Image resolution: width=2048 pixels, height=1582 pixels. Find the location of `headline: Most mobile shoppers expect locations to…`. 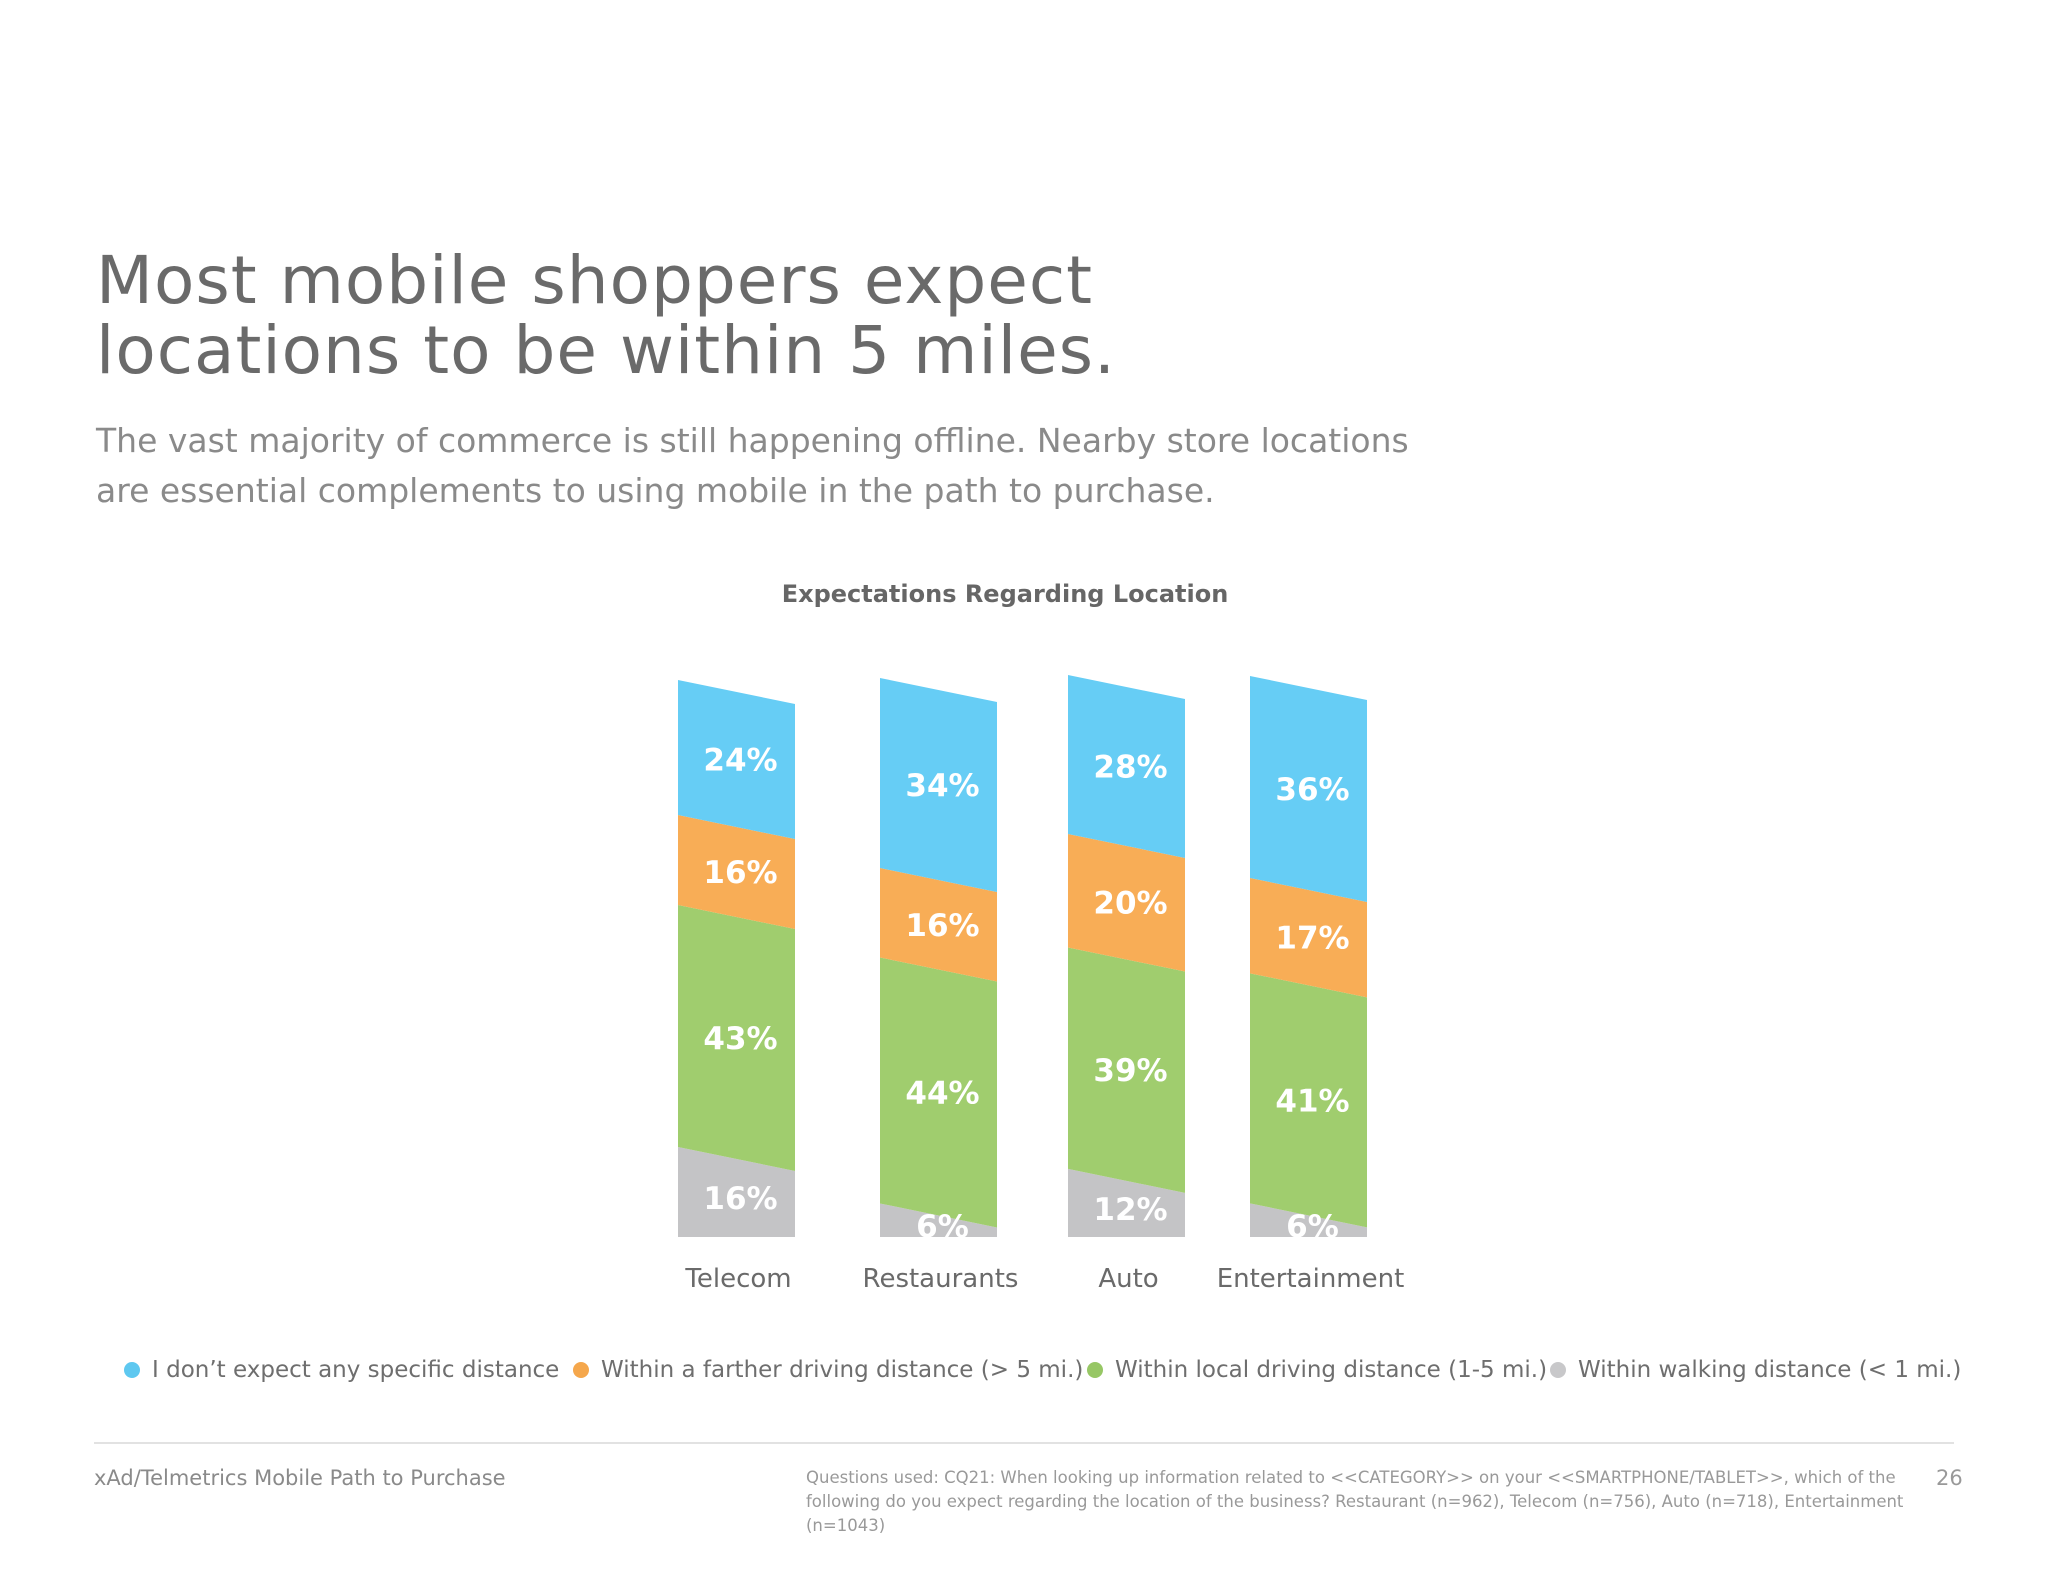

headline: Most mobile shoppers expect locations to… is located at coordinates (746, 316).